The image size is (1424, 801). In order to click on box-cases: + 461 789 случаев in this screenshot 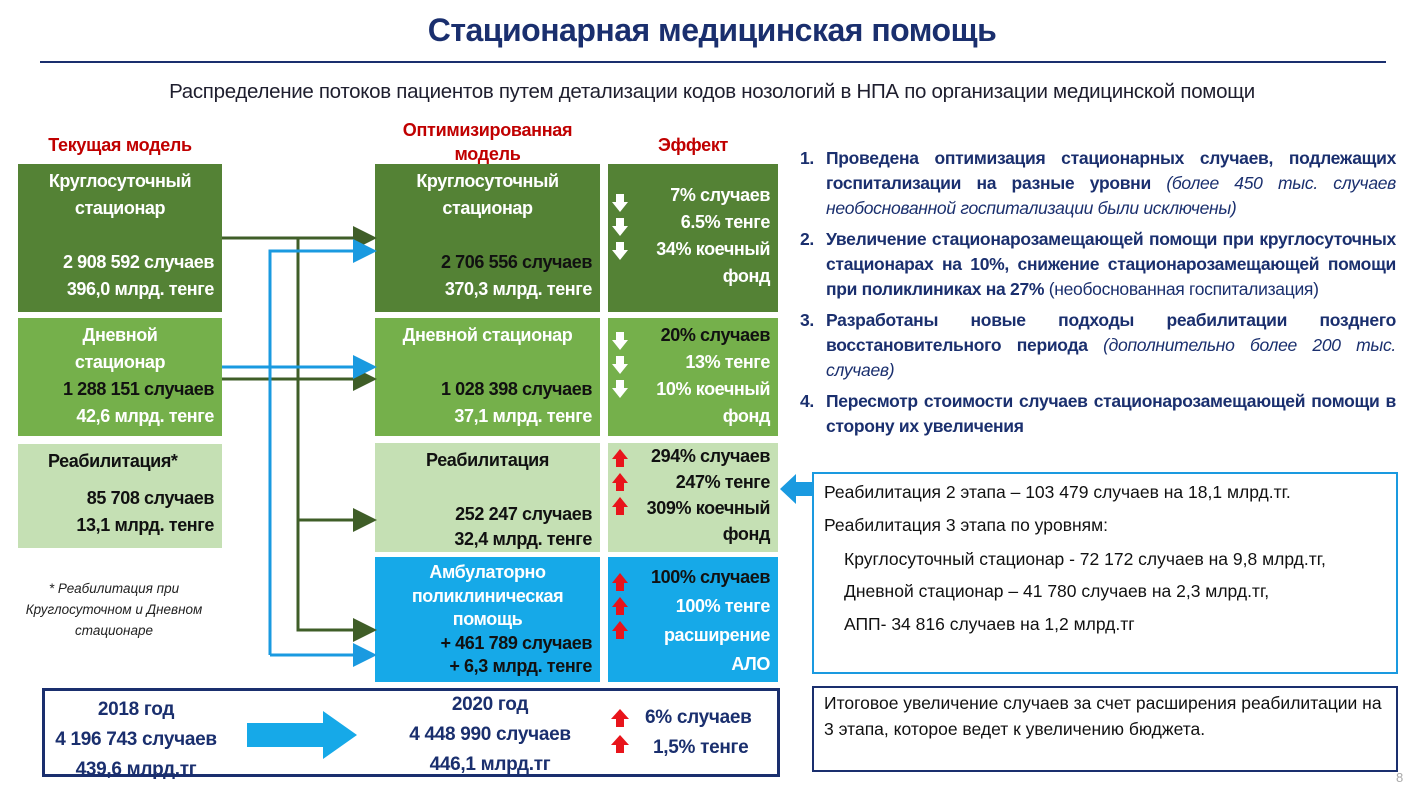, I will do `click(516, 642)`.